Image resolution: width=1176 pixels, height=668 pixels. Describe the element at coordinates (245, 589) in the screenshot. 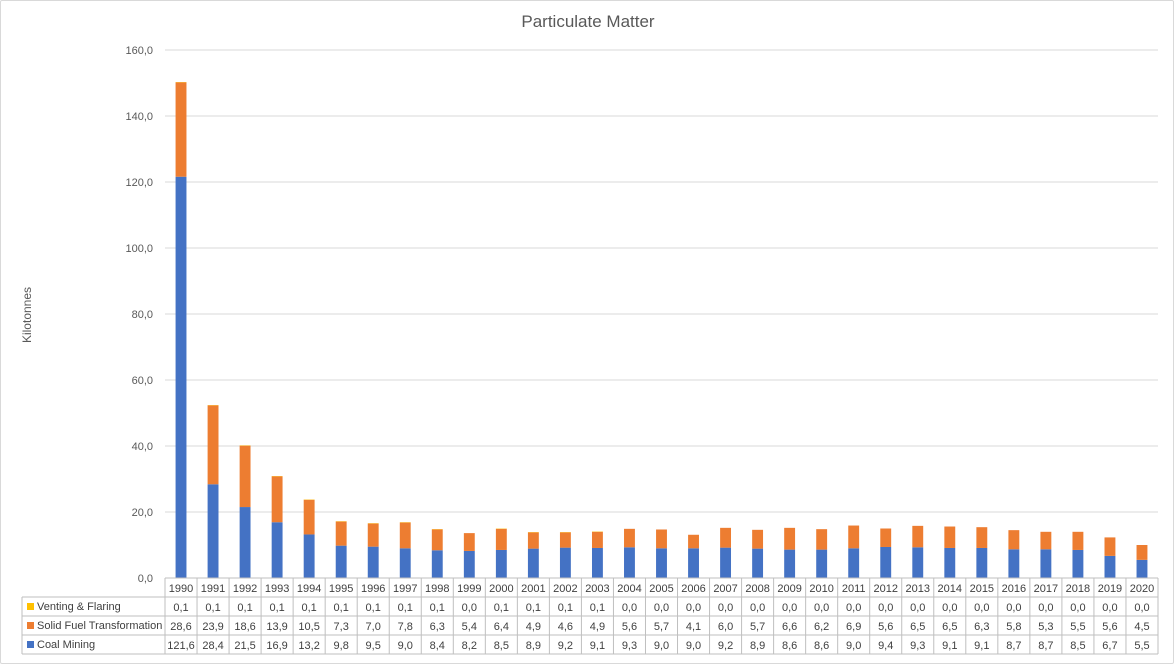

I see `x-tick-label: 1992` at that location.